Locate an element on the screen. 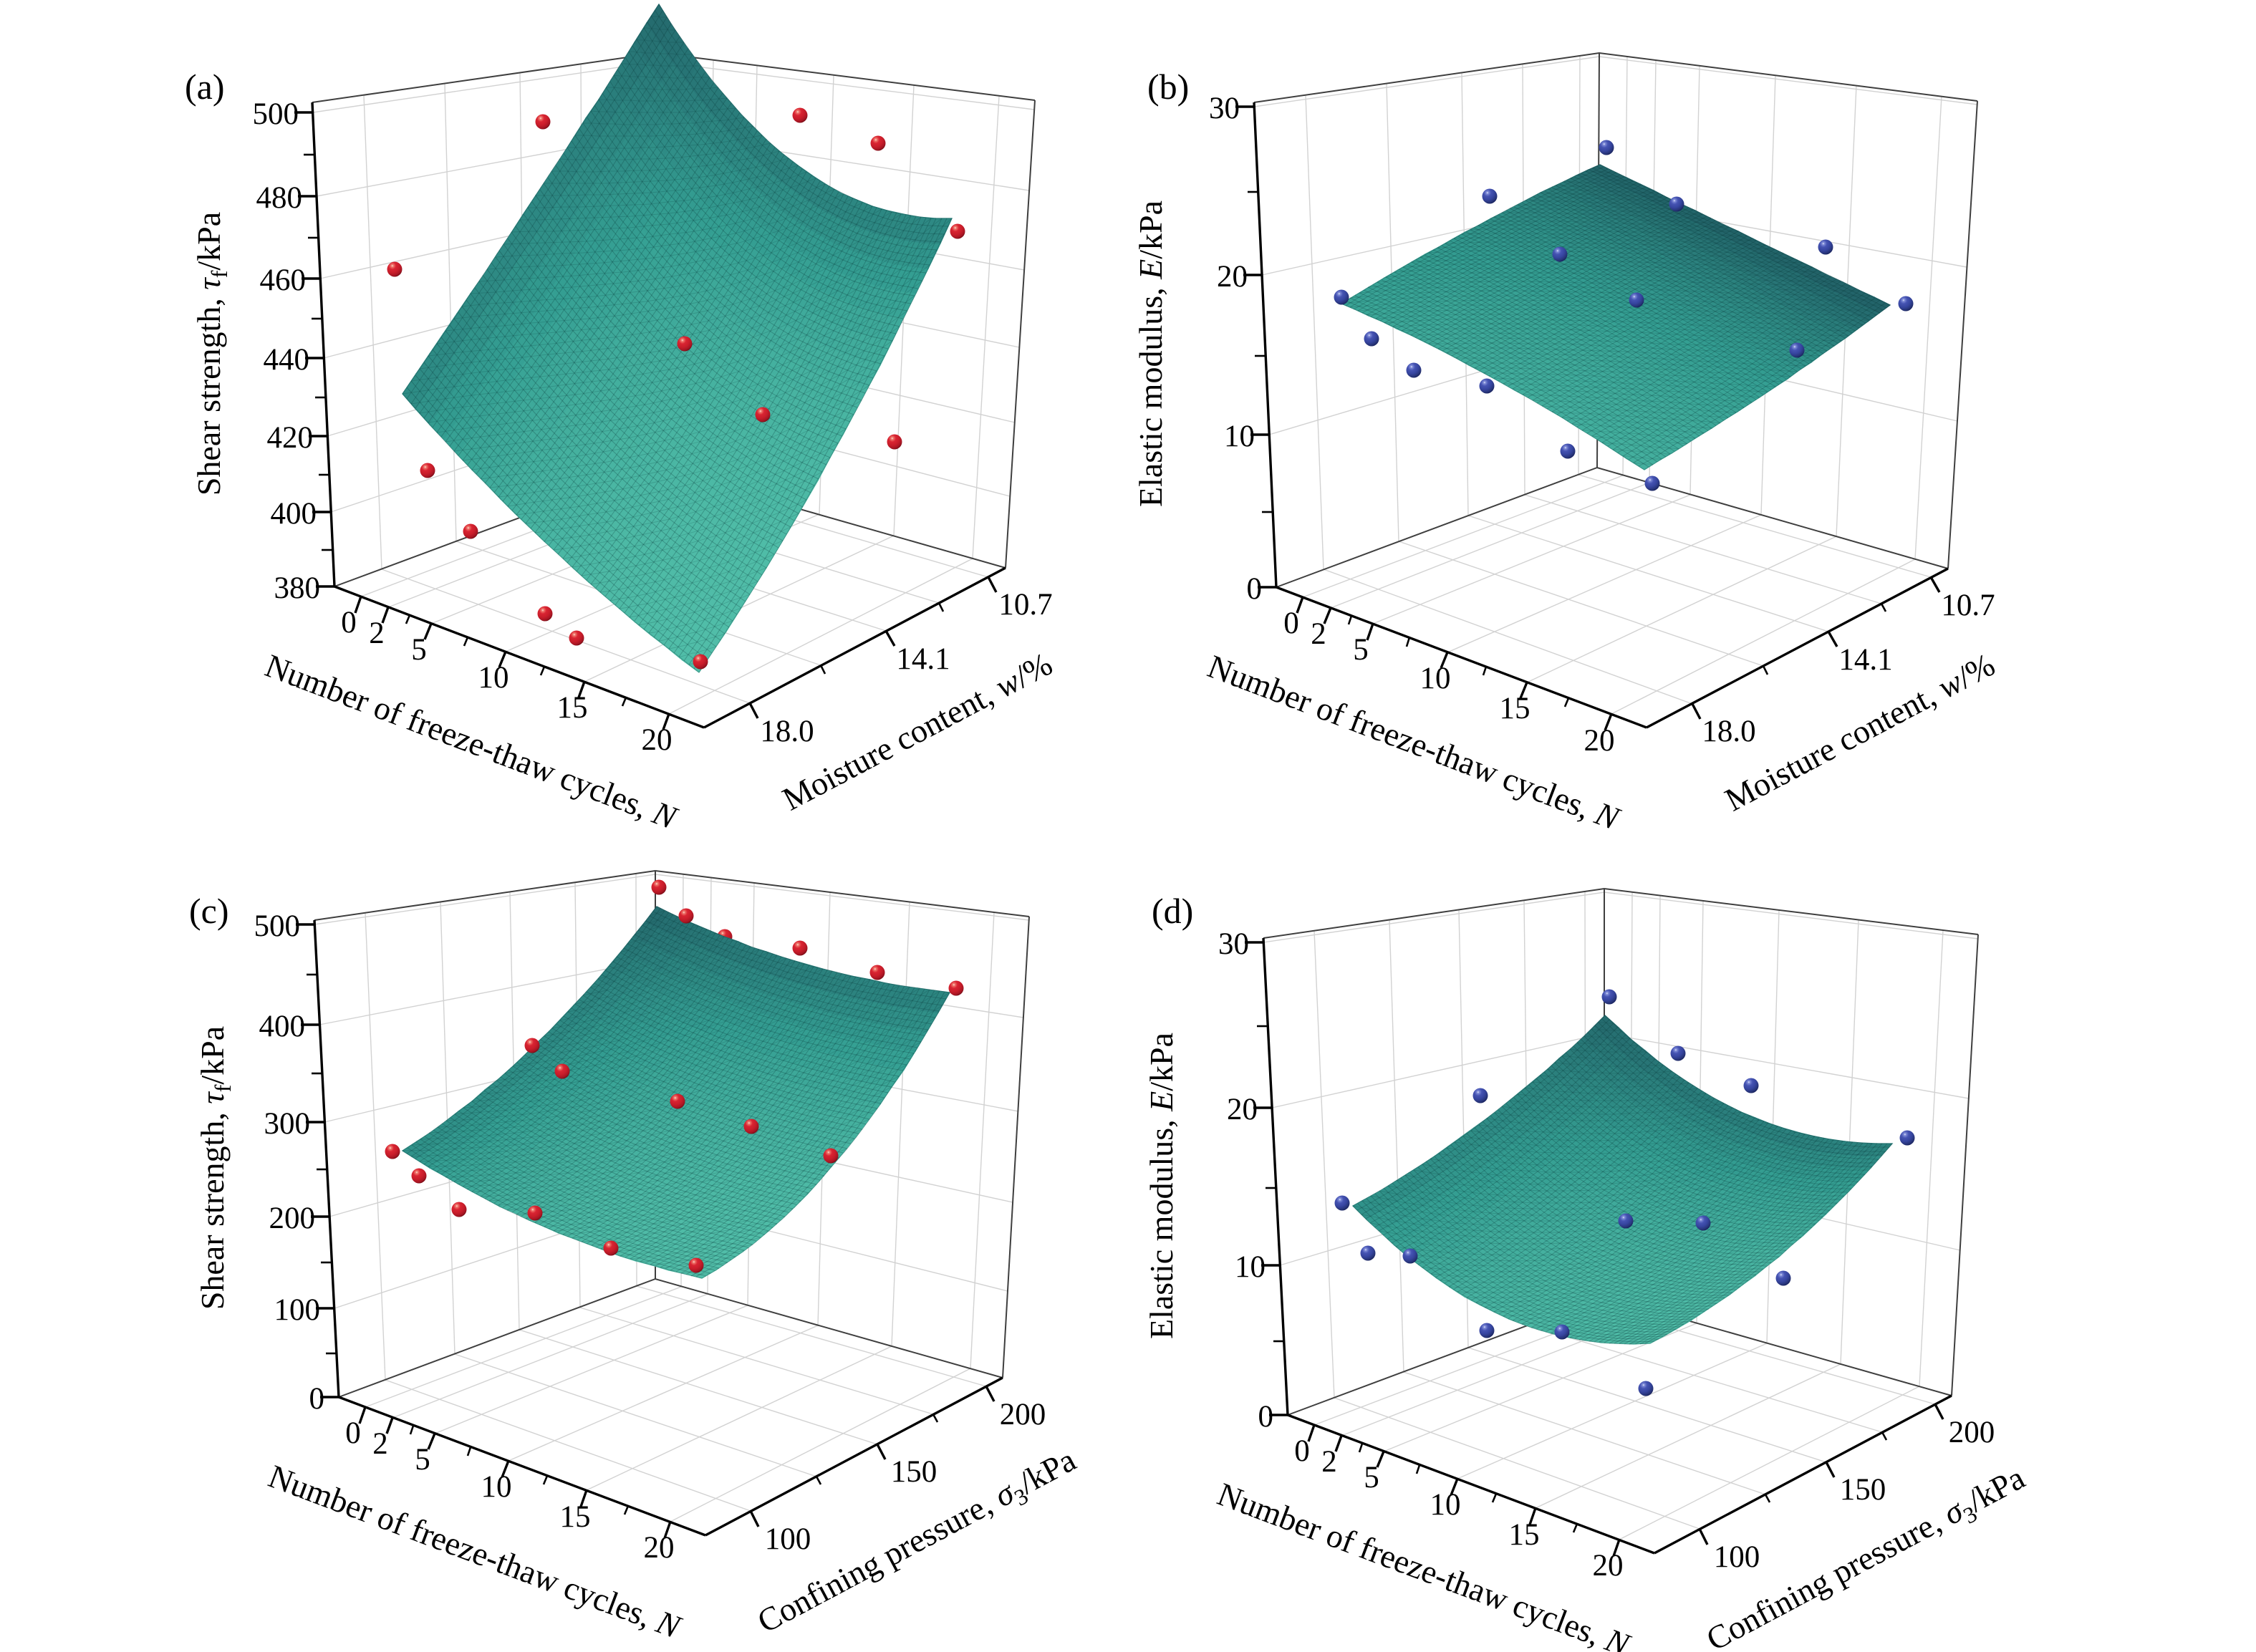 The height and width of the screenshot is (1652, 2256). svg-text: 460 is located at coordinates (283, 280).